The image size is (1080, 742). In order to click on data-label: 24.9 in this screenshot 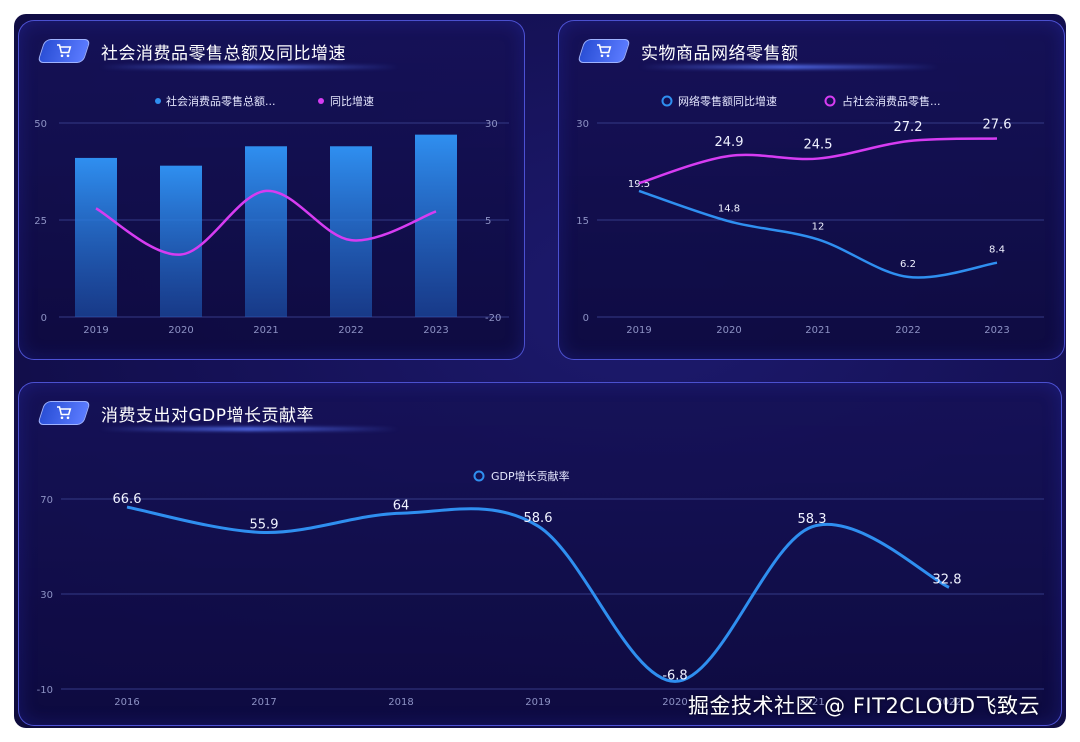, I will do `click(729, 142)`.